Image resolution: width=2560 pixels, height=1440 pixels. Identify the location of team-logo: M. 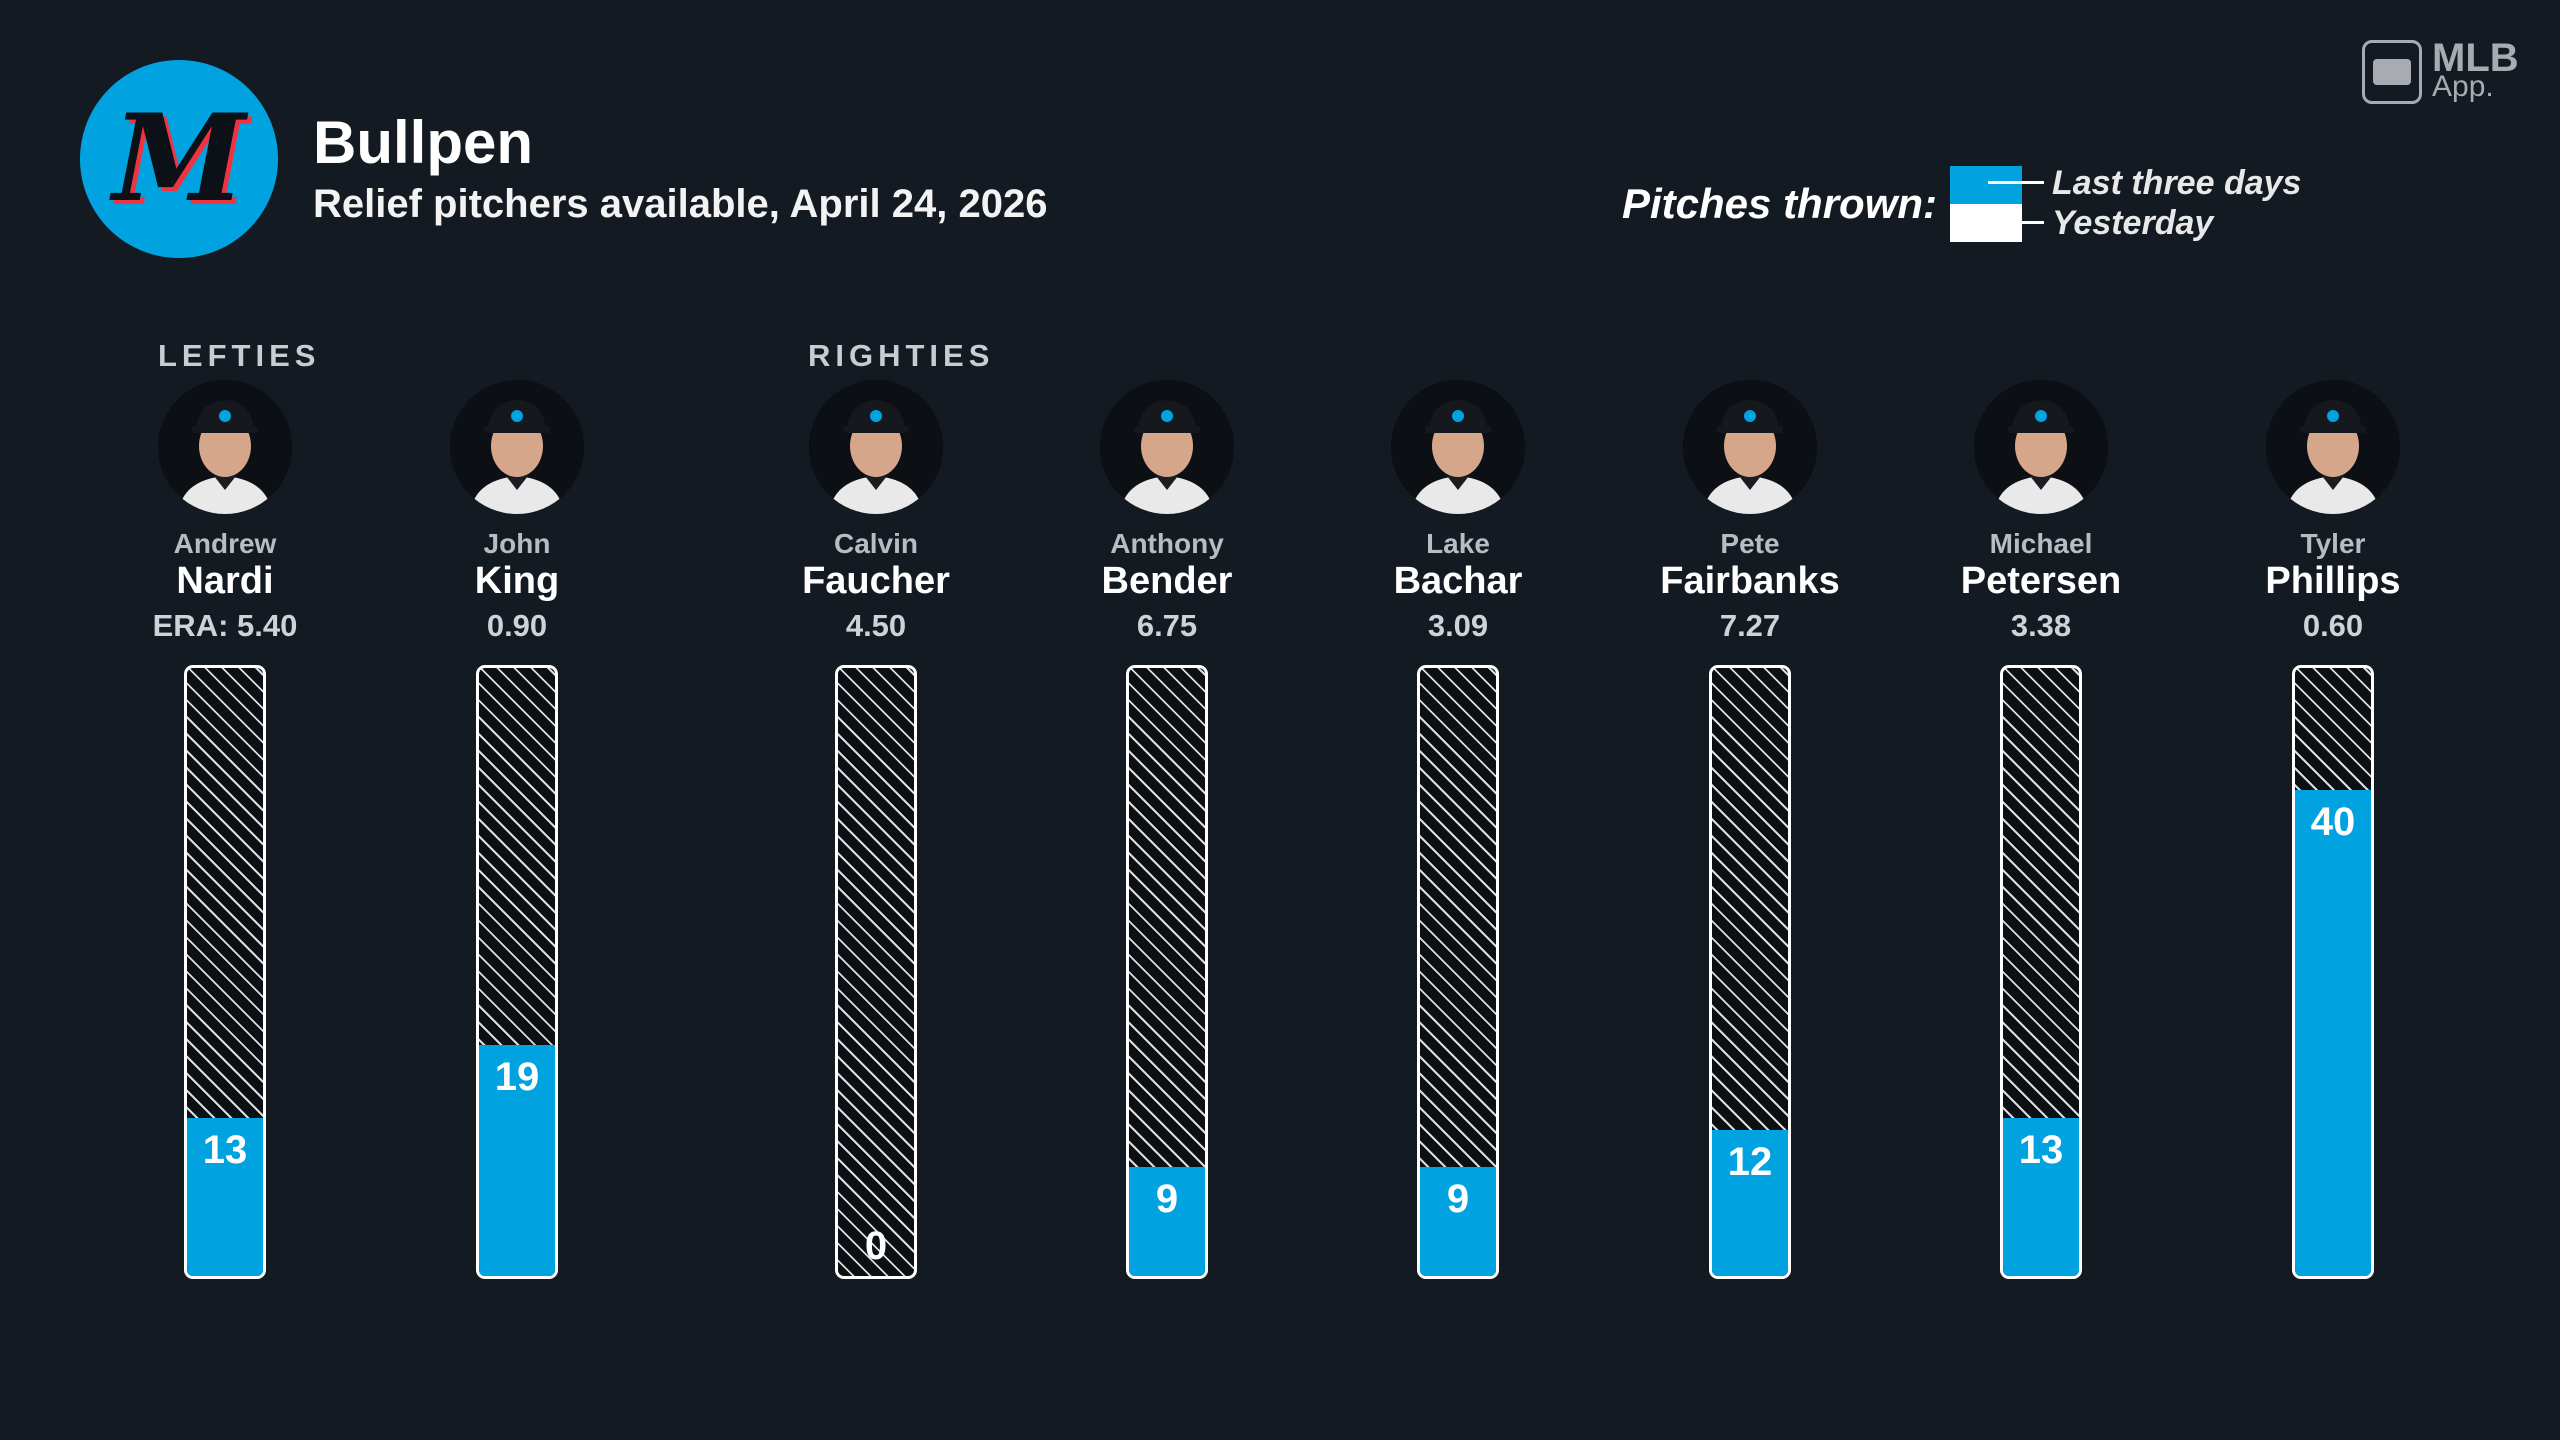
(179, 159).